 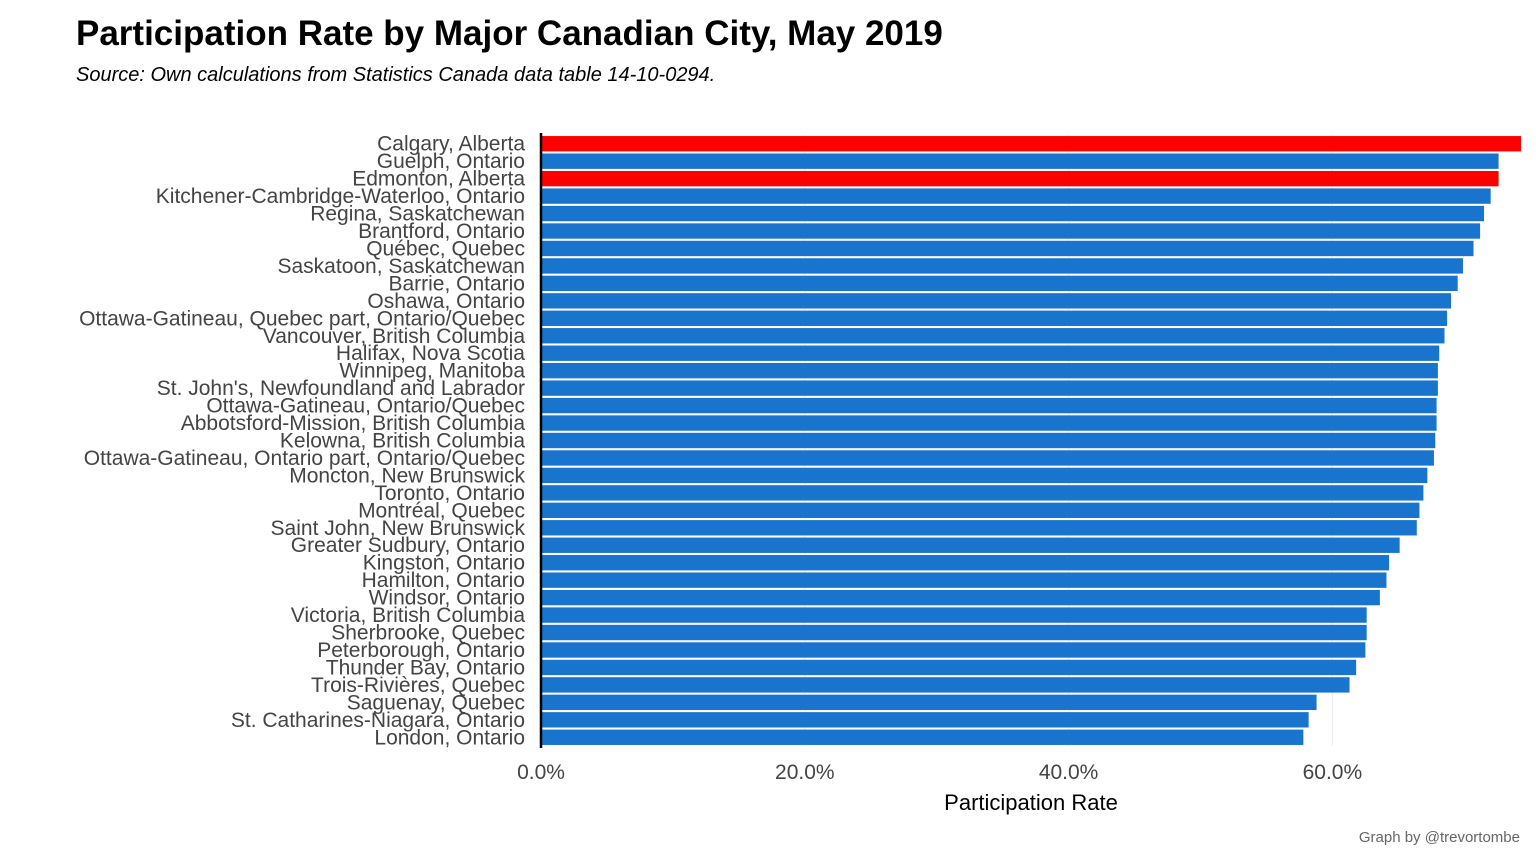 What do you see at coordinates (432, 371) in the screenshot?
I see `category-label: Winnipeg, Manitoba` at bounding box center [432, 371].